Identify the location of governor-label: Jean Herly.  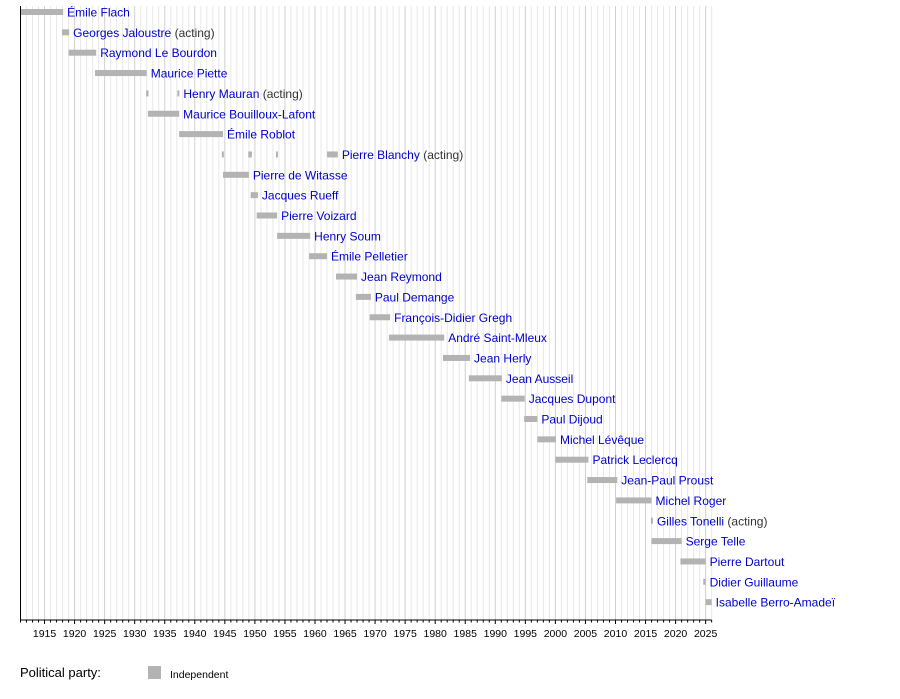
(502, 358).